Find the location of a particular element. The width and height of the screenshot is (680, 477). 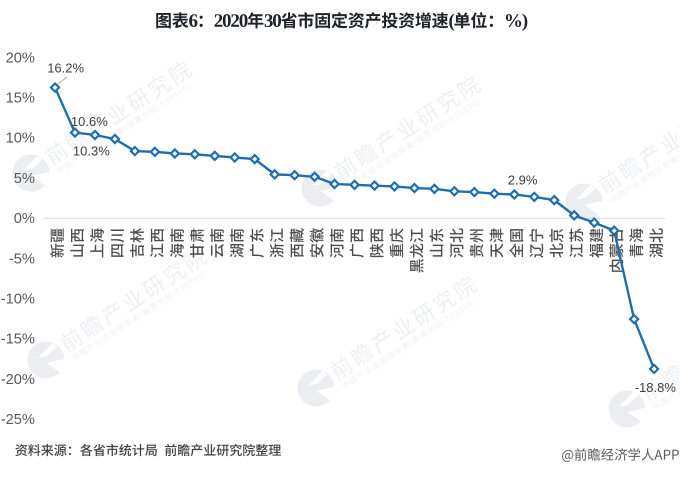

svg-text: 0% is located at coordinates (24, 219).